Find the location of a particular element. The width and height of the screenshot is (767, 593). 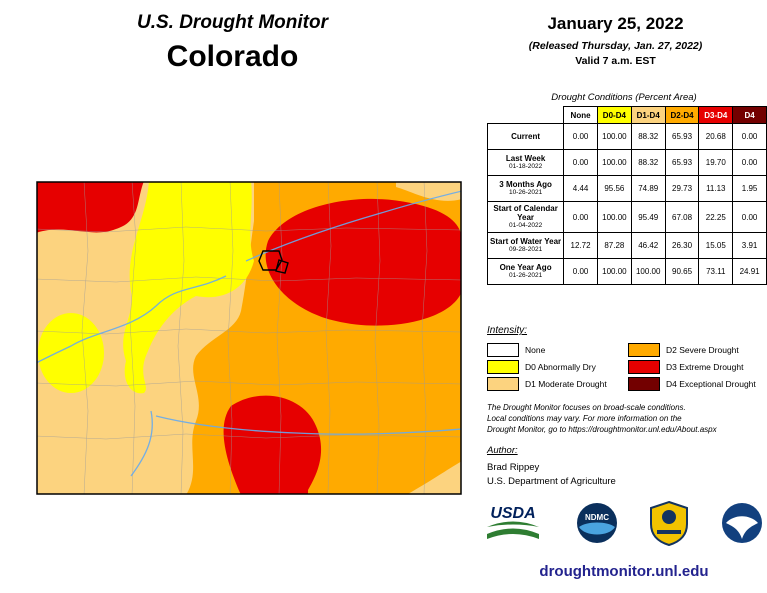

d1-swatch is located at coordinates (503, 383).